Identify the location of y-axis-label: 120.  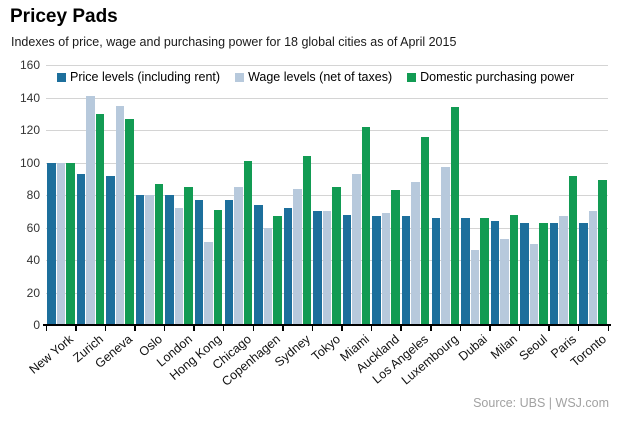
(29, 130).